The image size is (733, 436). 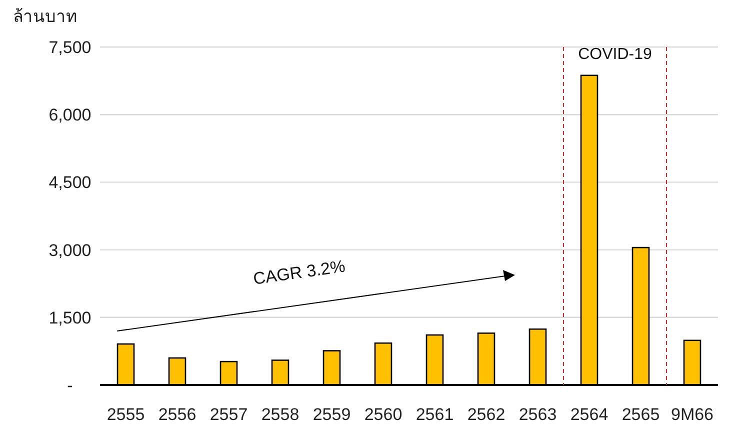 I want to click on x-tick-label: 2559, so click(x=331, y=414).